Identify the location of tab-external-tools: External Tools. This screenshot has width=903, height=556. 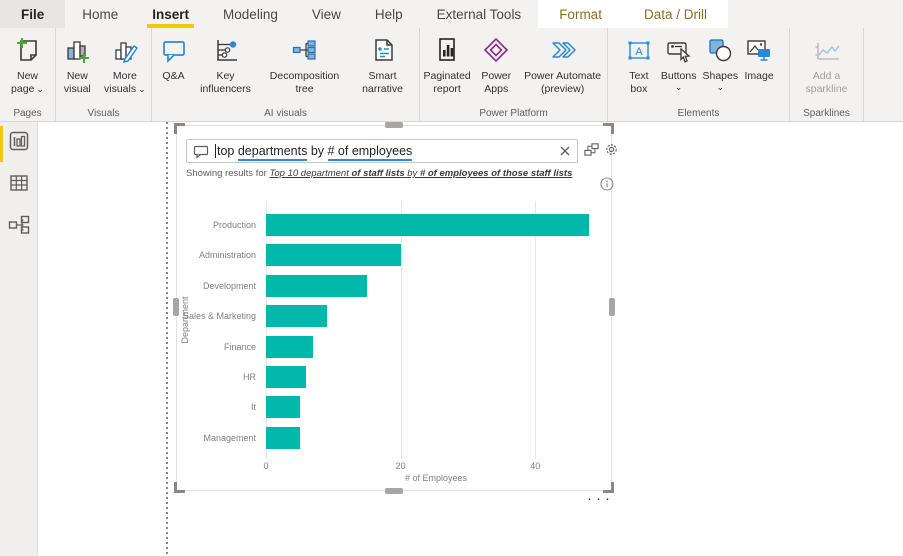
(479, 14).